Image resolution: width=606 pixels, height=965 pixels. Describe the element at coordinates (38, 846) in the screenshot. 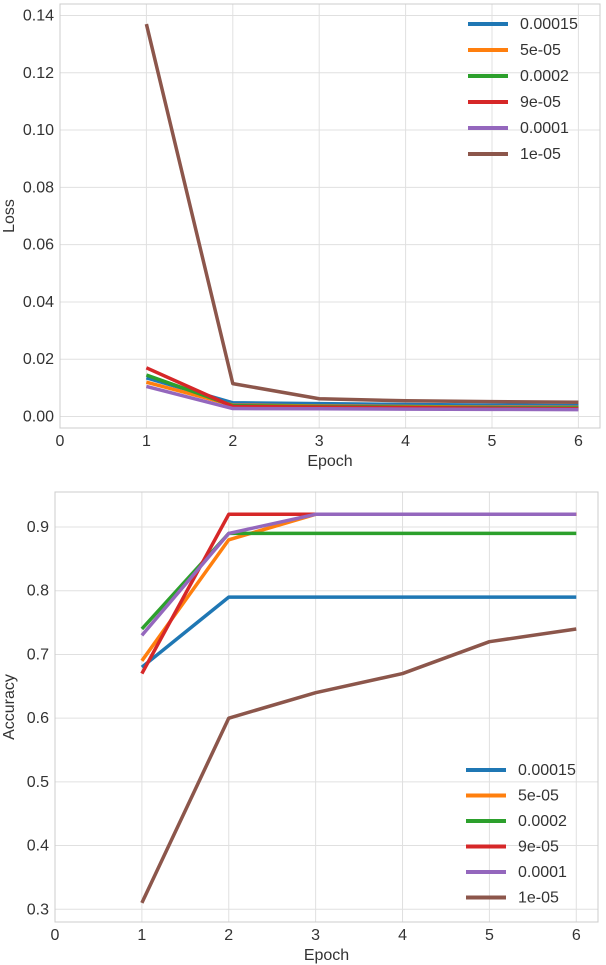

I see `y-tick-label: 0.4` at that location.